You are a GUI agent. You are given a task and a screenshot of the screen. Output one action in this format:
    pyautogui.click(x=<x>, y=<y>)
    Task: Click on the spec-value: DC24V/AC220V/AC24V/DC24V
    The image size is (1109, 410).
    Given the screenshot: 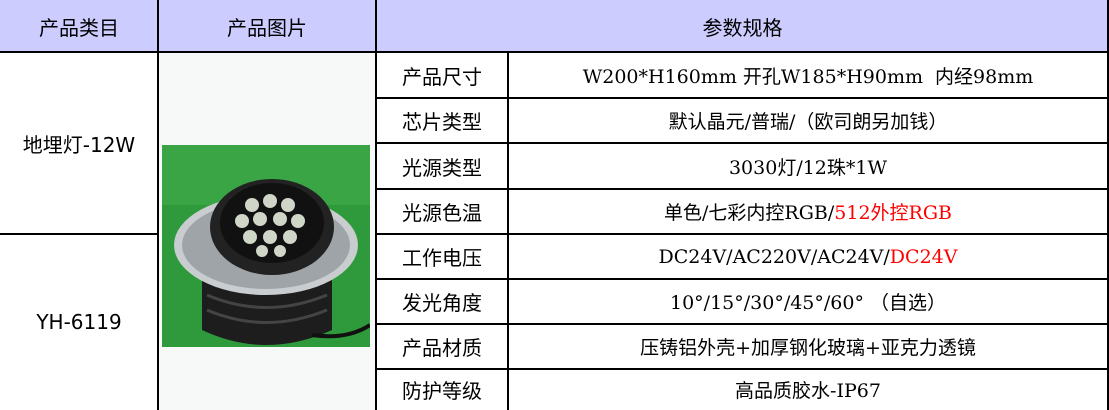 What is the action you would take?
    pyautogui.click(x=808, y=256)
    